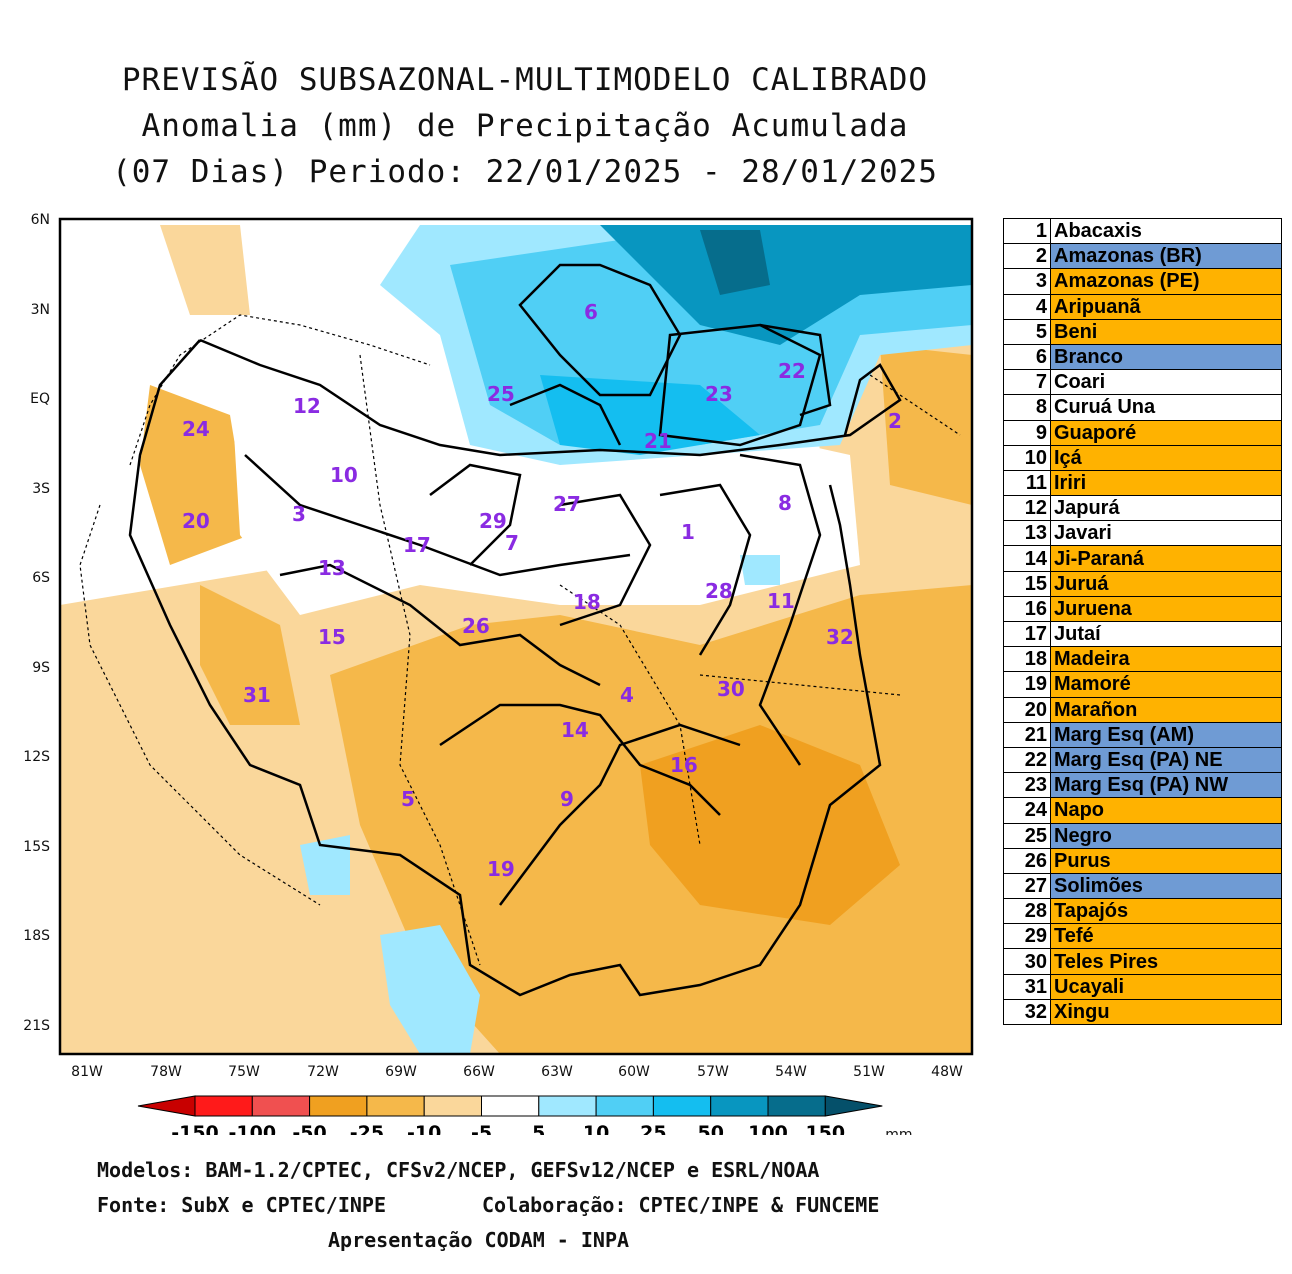 The width and height of the screenshot is (1292, 1274). I want to click on legend-number: 11, so click(1027, 483).